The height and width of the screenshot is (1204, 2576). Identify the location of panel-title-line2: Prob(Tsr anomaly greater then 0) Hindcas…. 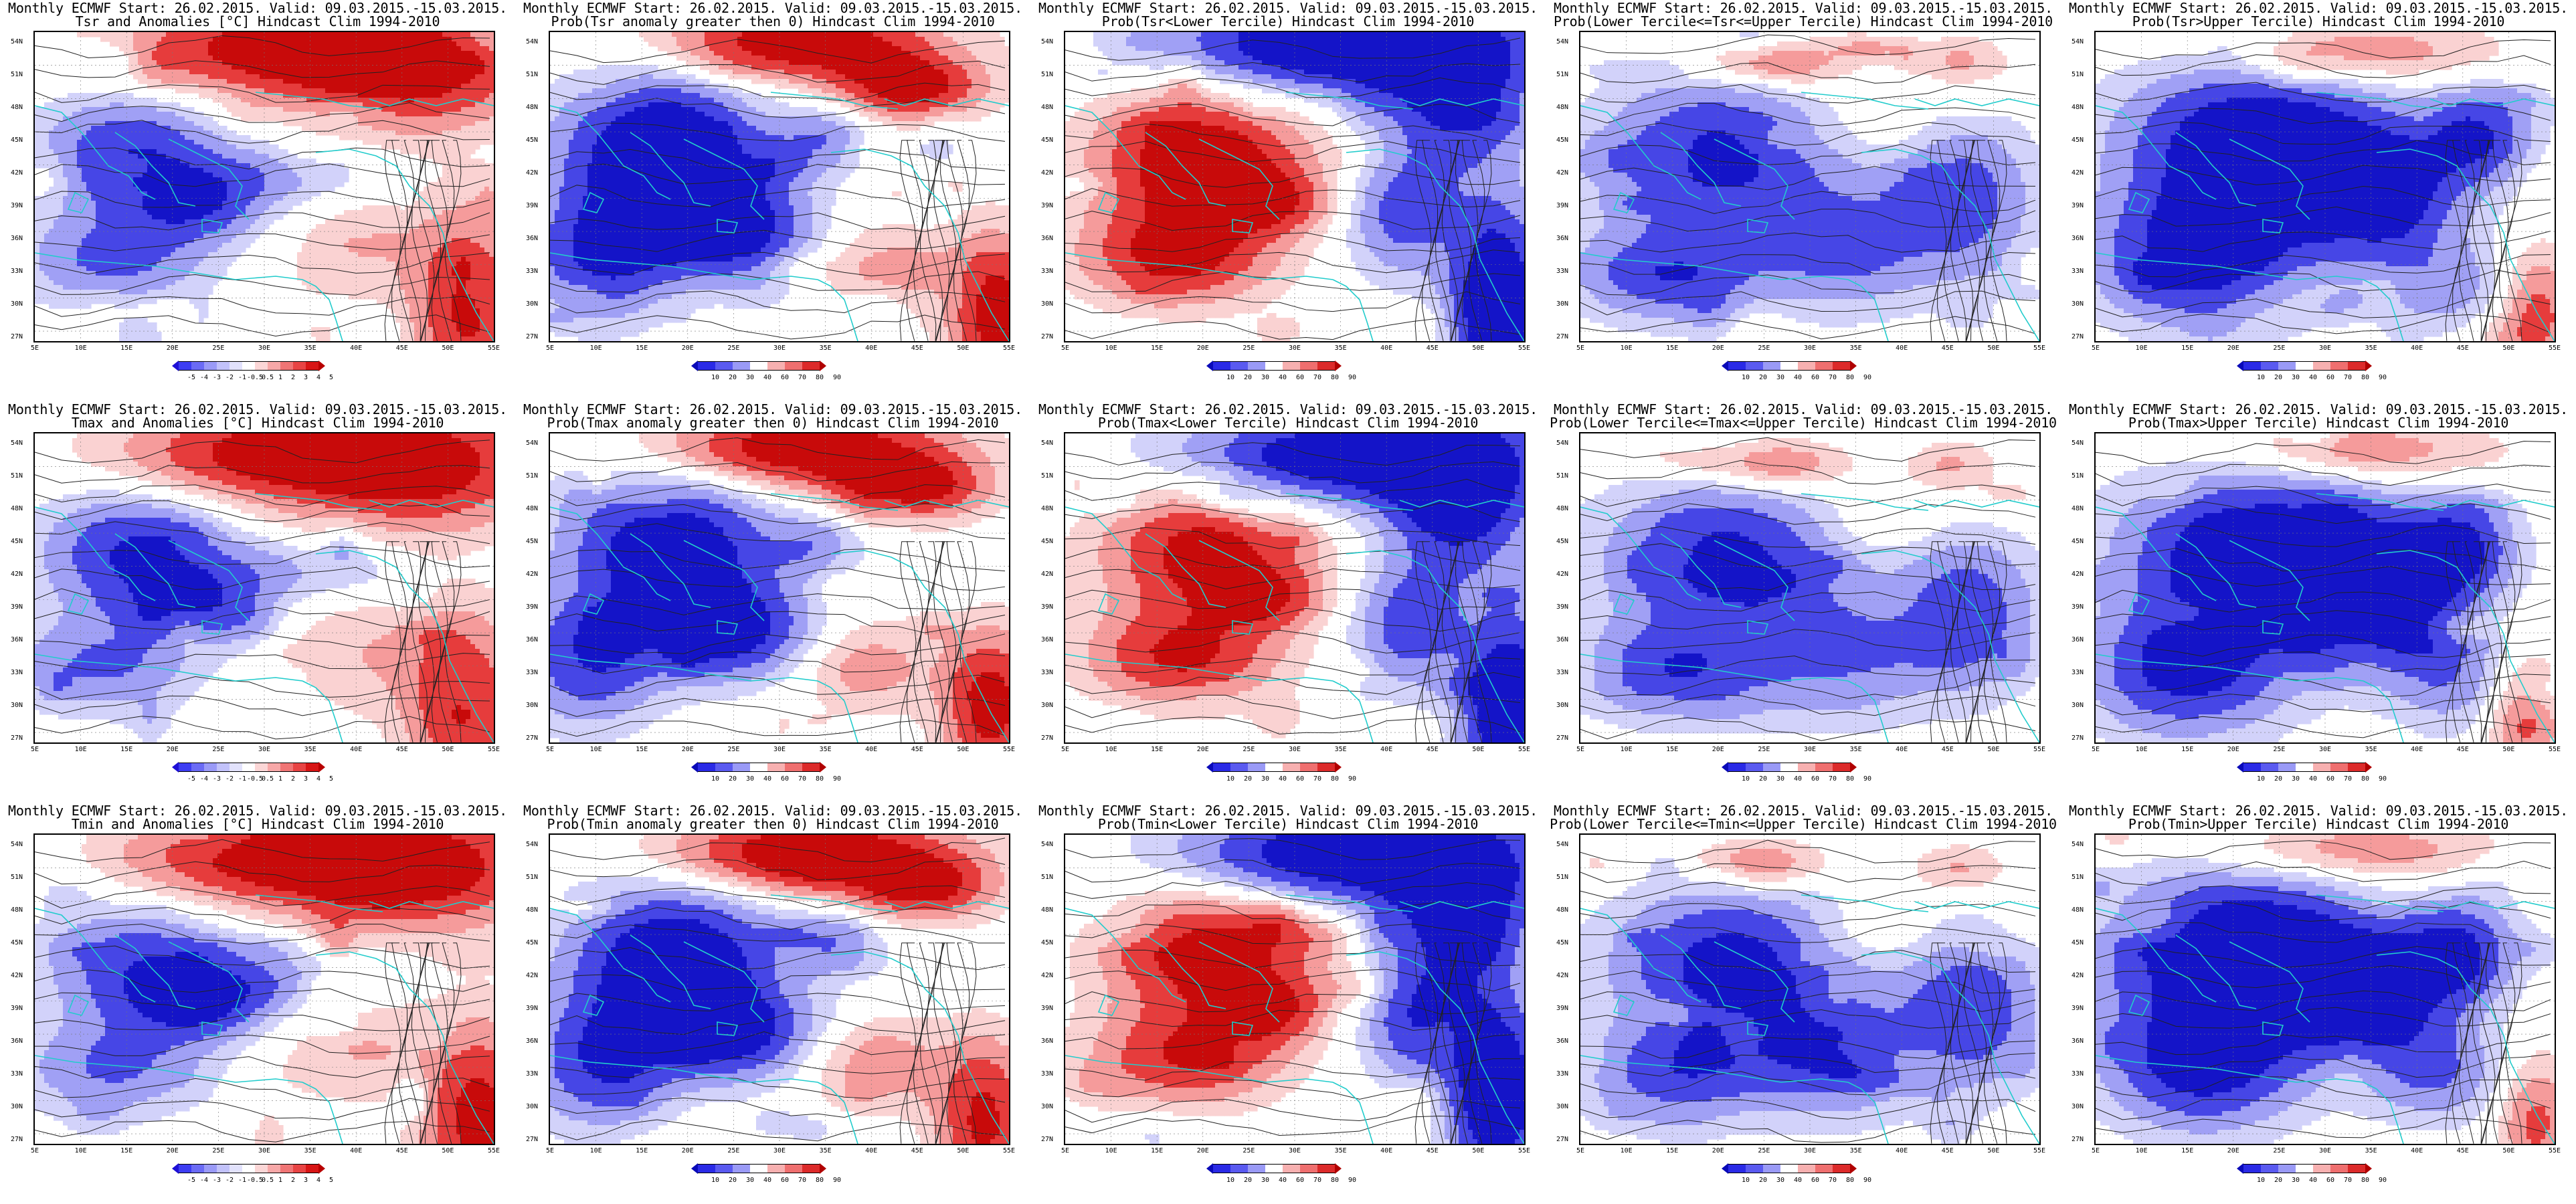
(773, 21).